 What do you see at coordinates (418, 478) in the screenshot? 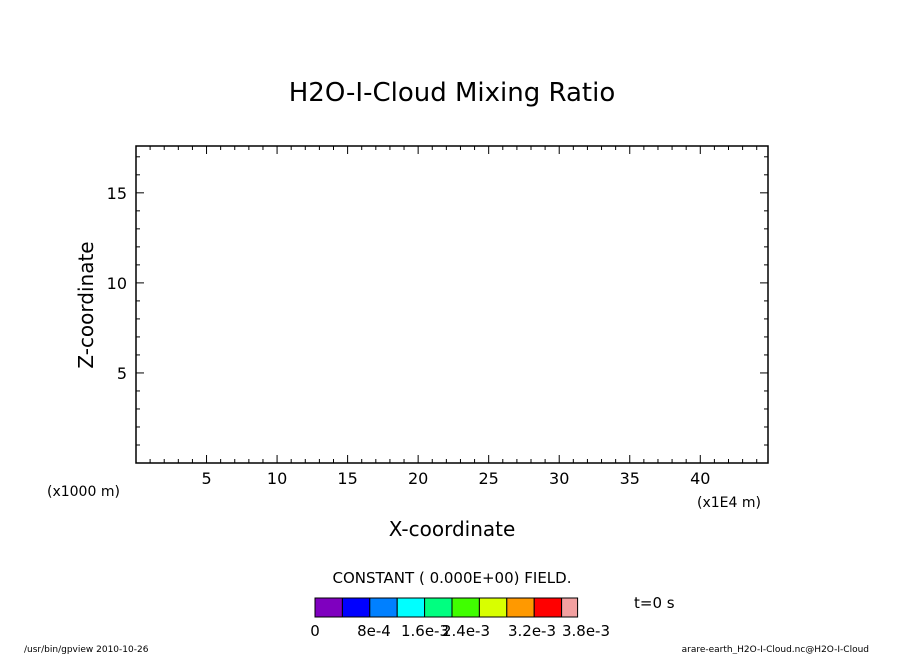
I see `x-tick-label: 20` at bounding box center [418, 478].